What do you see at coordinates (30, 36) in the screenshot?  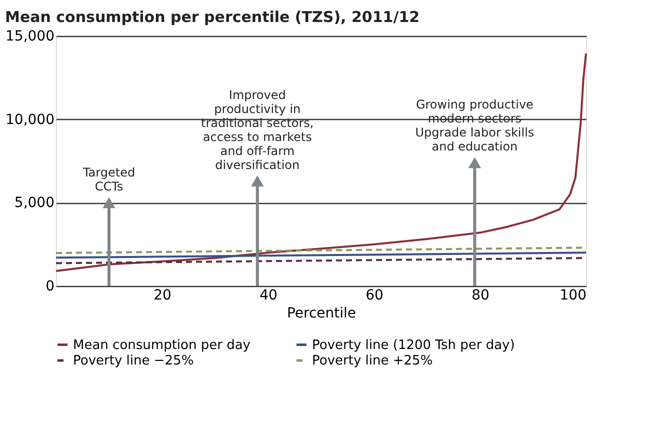 I see `y-tick-label: 15,000` at bounding box center [30, 36].